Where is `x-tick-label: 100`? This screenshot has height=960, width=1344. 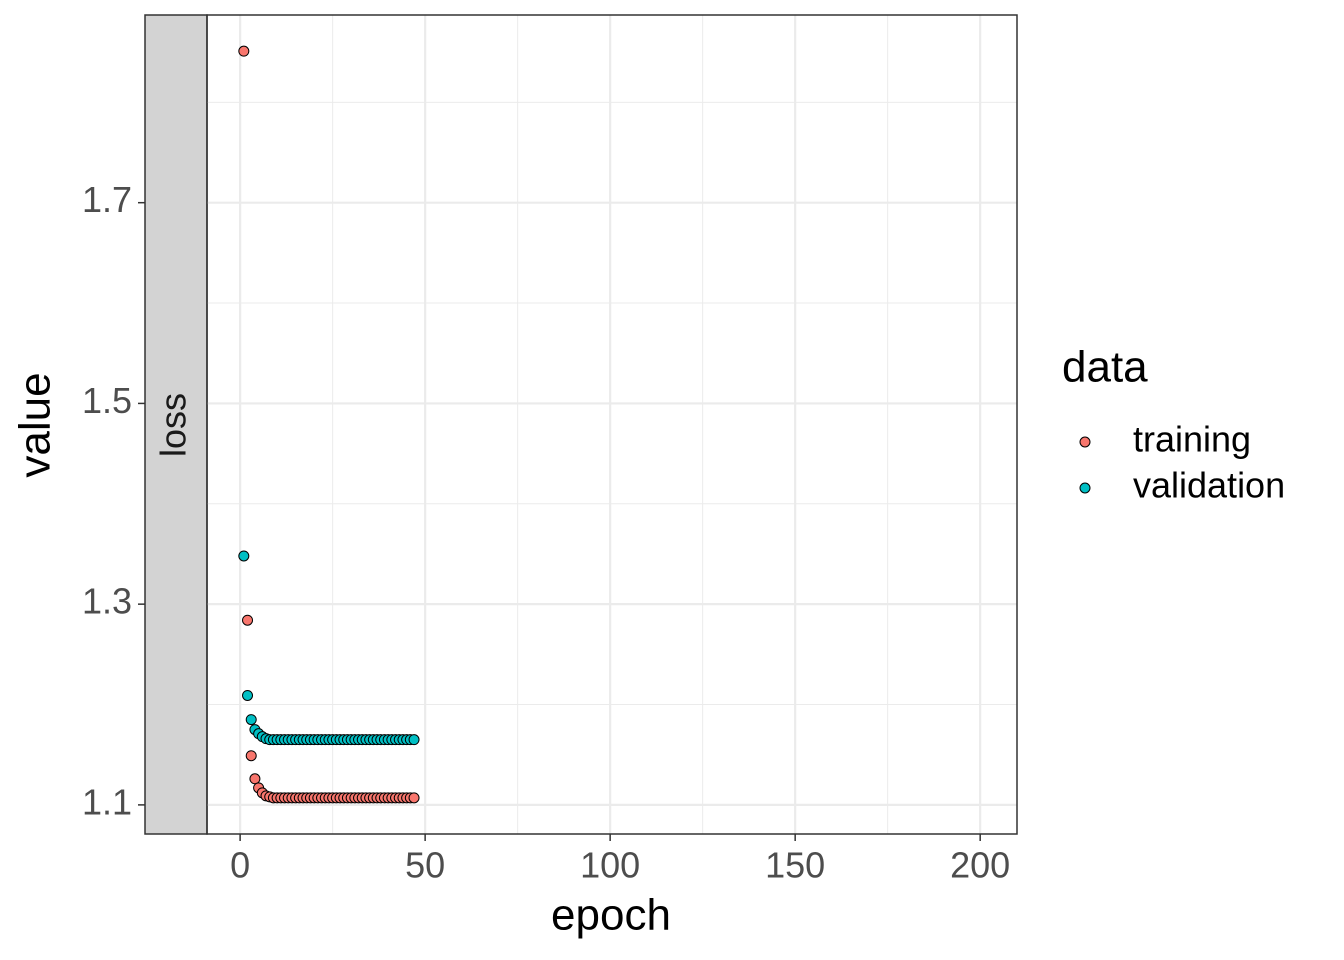 x-tick-label: 100 is located at coordinates (610, 865).